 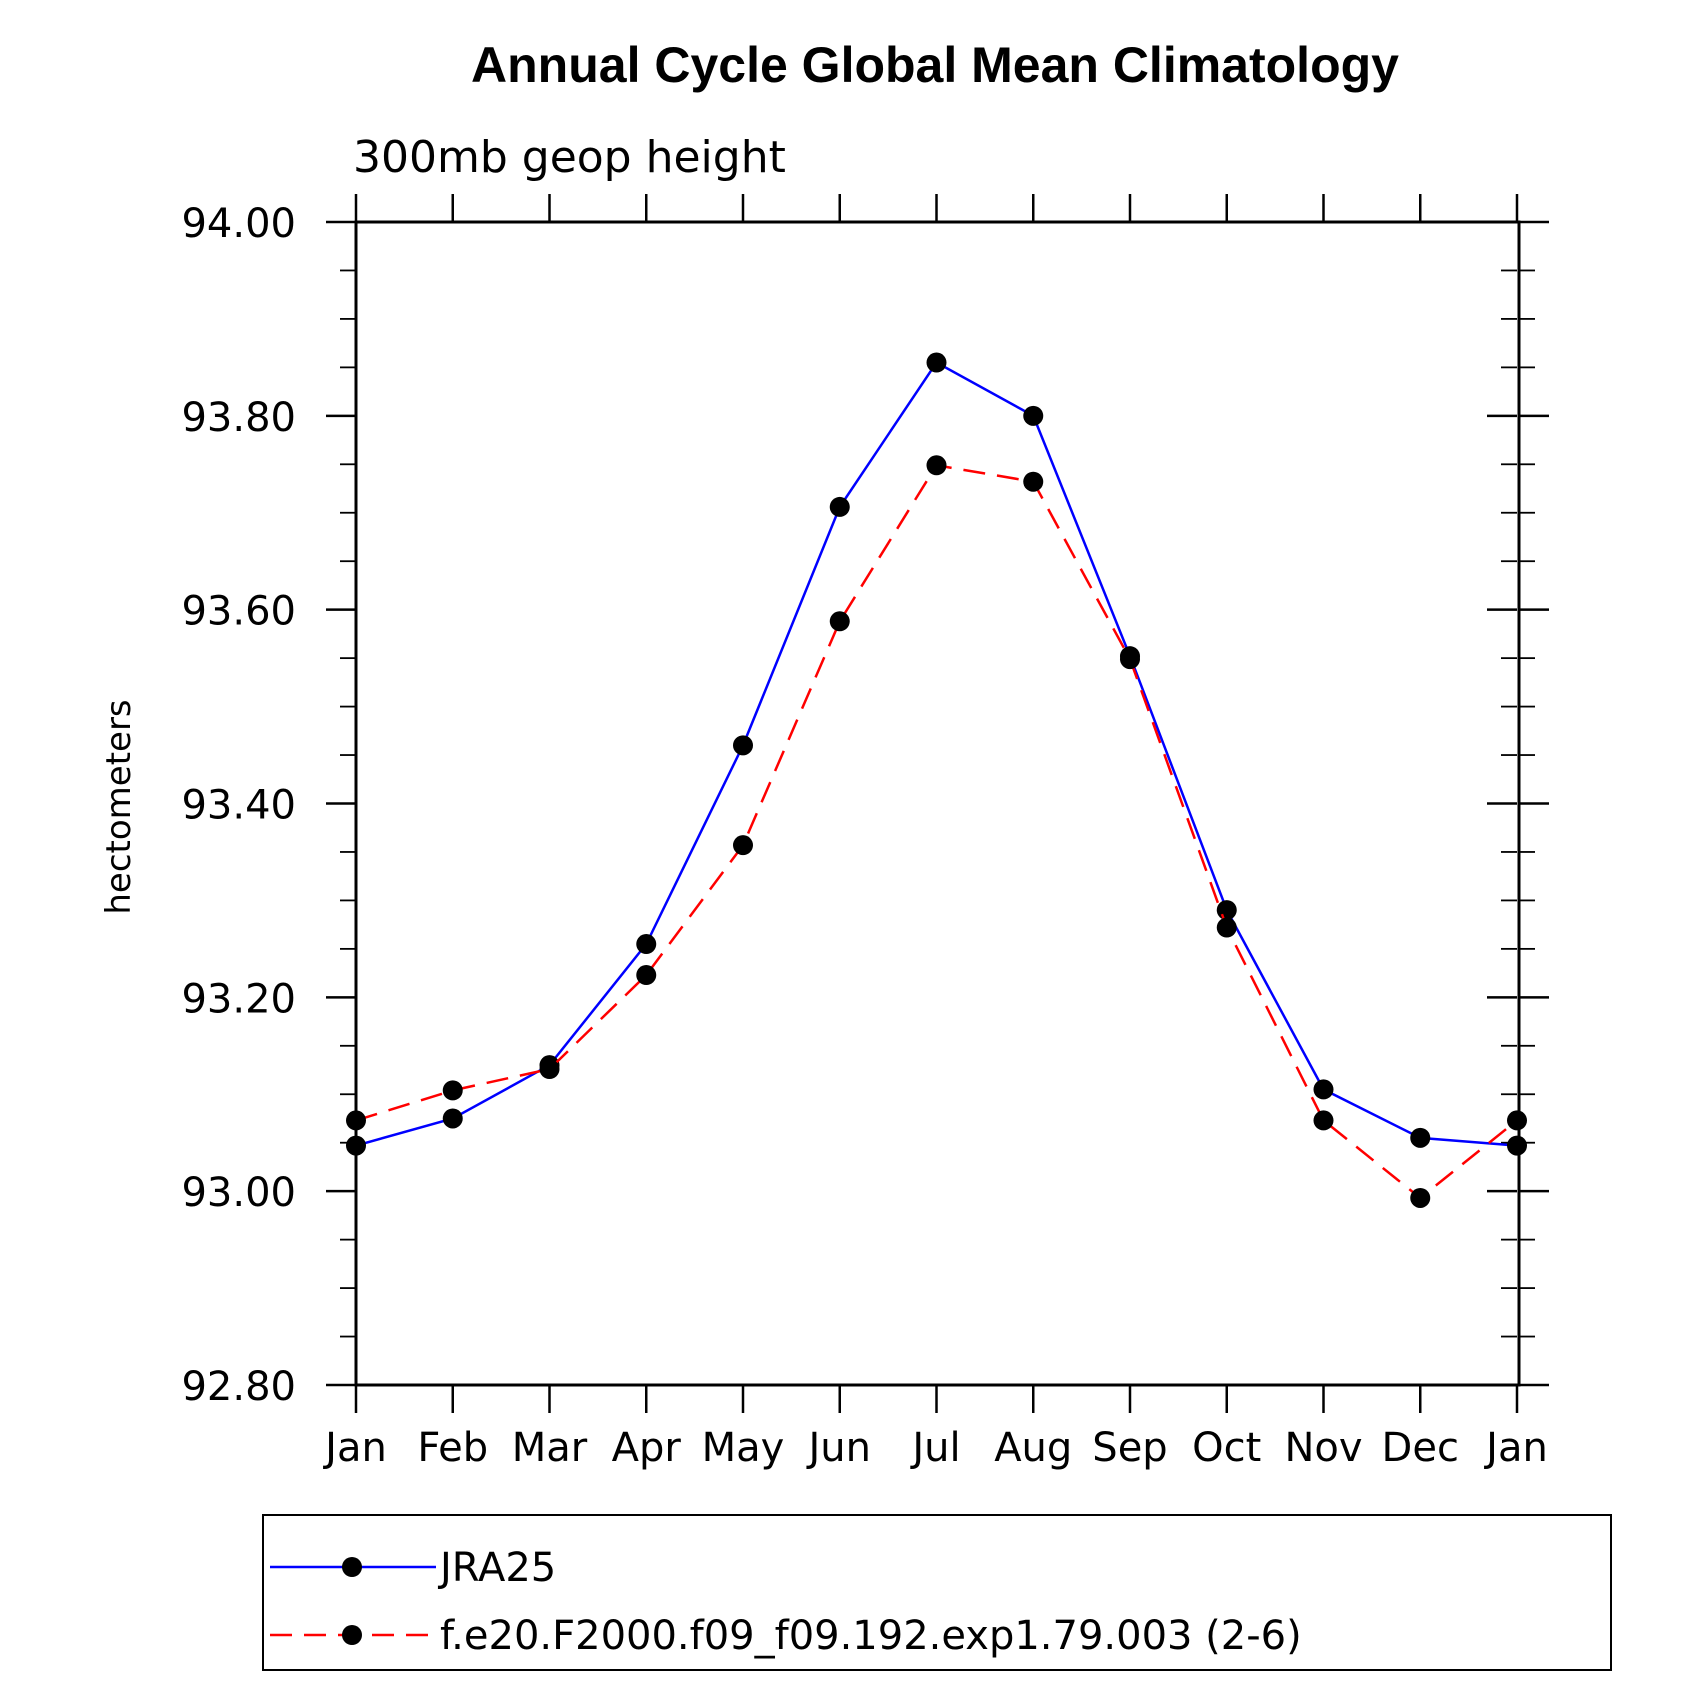 What do you see at coordinates (743, 1448) in the screenshot?
I see `x-tick-label: May` at bounding box center [743, 1448].